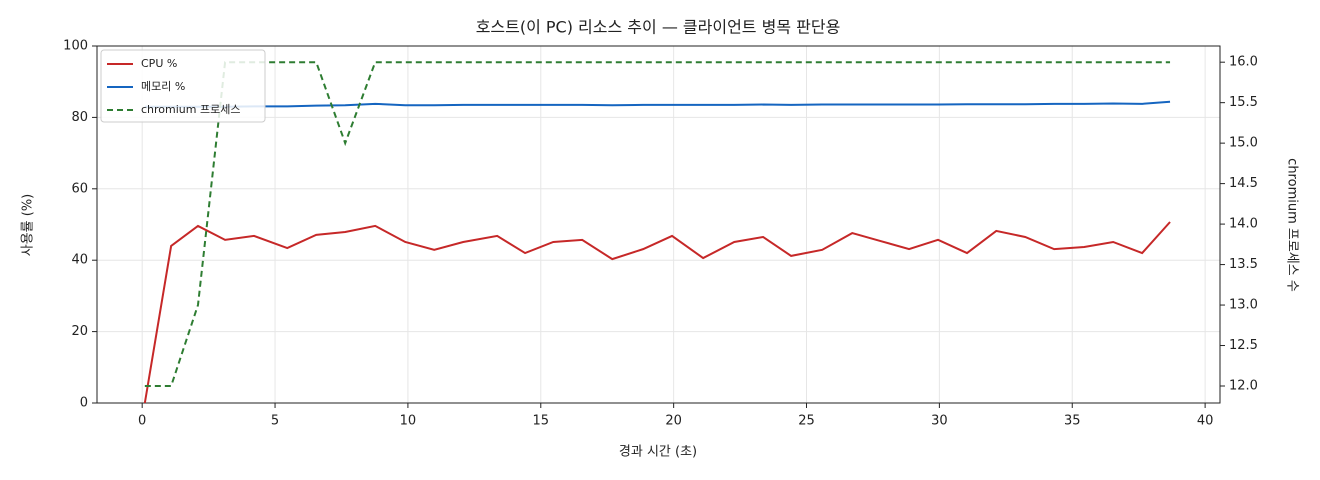 The image size is (1320, 480). What do you see at coordinates (1243, 62) in the screenshot?
I see `y2-tick-label: 16.0` at bounding box center [1243, 62].